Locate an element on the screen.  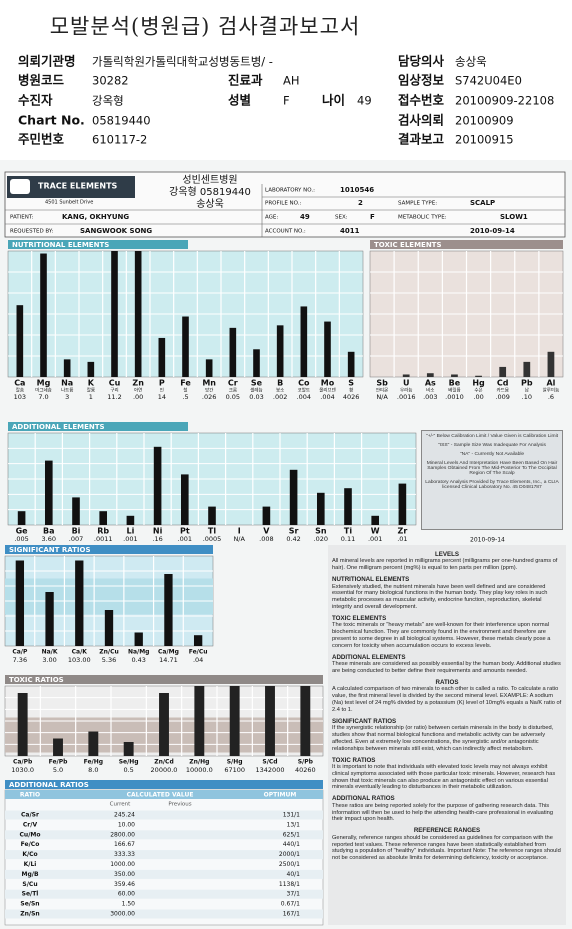
field-value: F is located at coordinates (372, 217).